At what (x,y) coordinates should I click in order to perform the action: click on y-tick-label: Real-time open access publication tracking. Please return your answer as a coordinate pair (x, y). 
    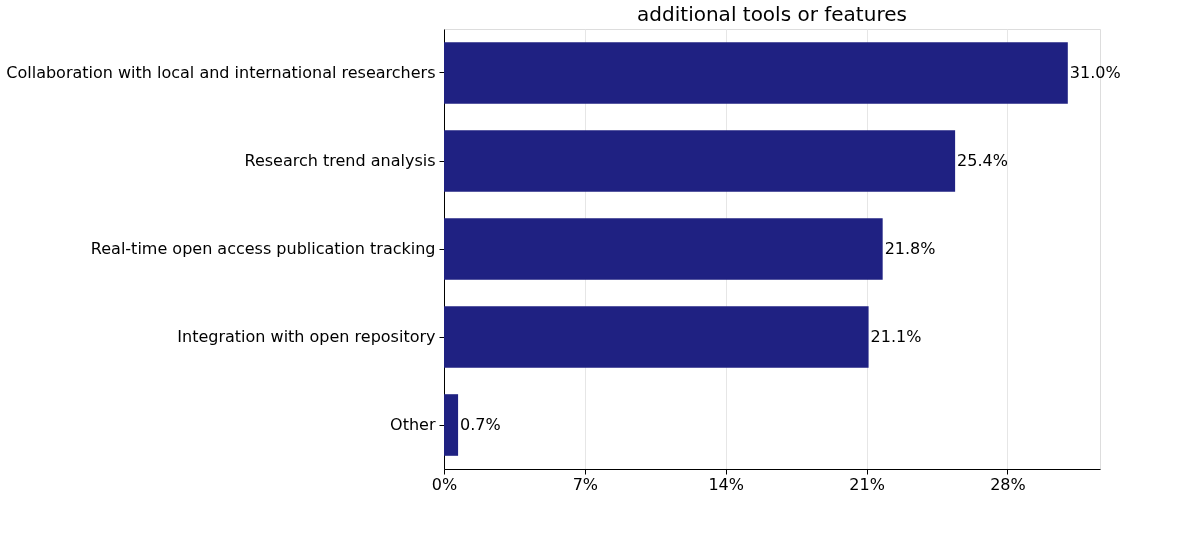
    Looking at the image, I should click on (263, 248).